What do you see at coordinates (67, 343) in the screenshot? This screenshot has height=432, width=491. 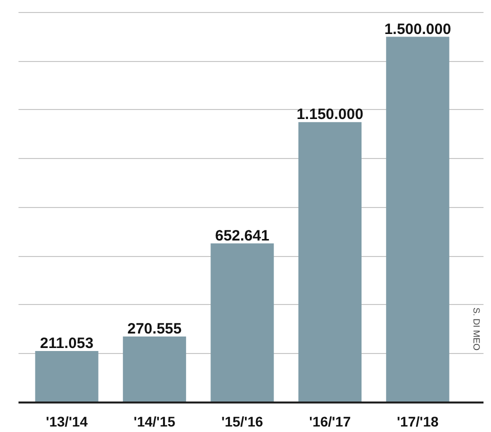 I see `data-label: 211.053` at bounding box center [67, 343].